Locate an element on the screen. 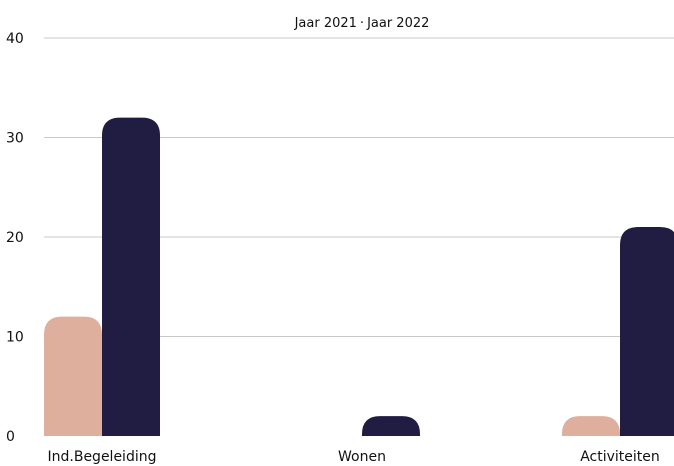  y-axis-ticks: 0 10 20 30 40 is located at coordinates (15, 238).